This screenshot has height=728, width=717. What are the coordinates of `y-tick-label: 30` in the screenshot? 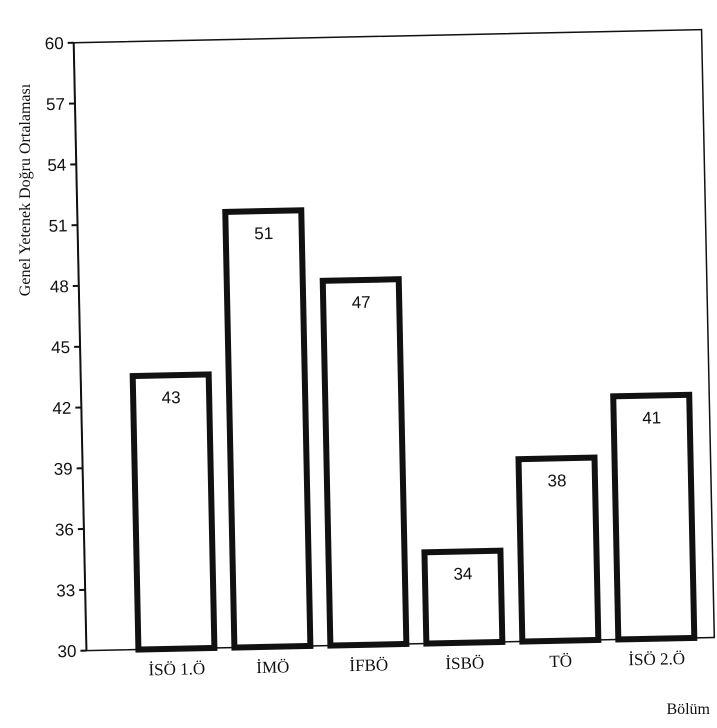 It's located at (66, 651).